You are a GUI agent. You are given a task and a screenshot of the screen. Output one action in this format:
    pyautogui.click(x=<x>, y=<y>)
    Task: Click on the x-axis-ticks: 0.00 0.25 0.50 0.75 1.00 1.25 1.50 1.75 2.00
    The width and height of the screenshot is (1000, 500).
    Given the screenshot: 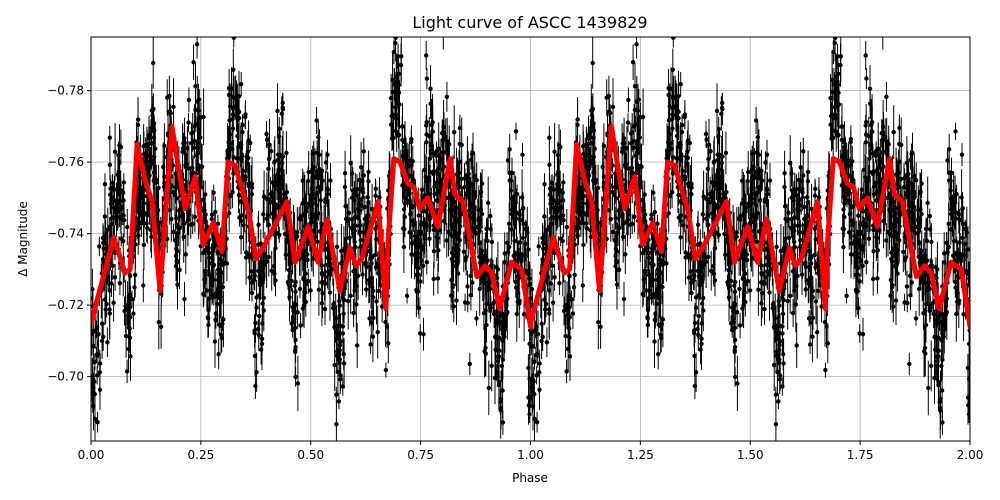 What is the action you would take?
    pyautogui.click(x=531, y=451)
    